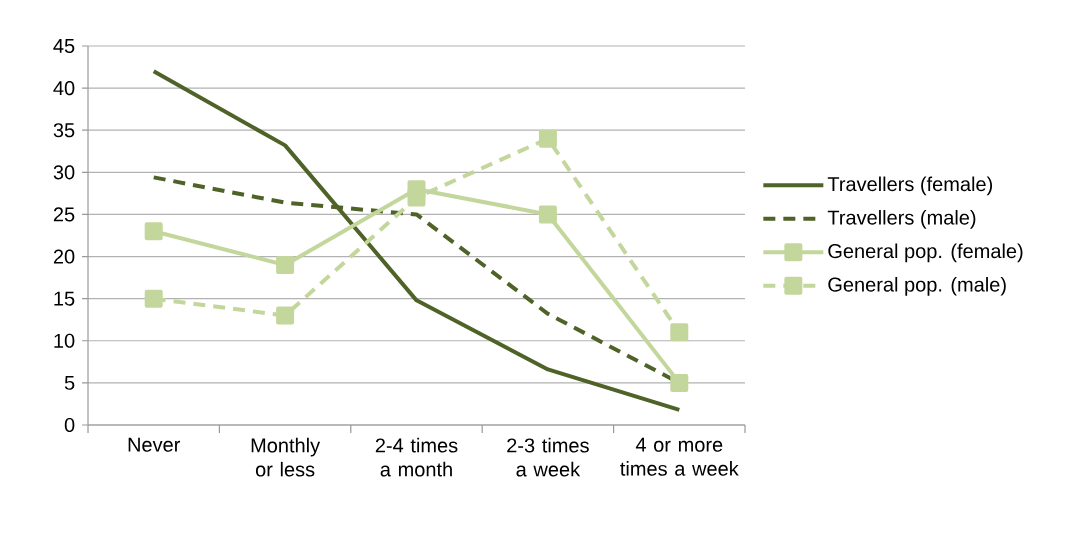 Image resolution: width=1090 pixels, height=543 pixels. Describe the element at coordinates (910, 186) in the screenshot. I see `legend-label: Travellers (female)` at that location.